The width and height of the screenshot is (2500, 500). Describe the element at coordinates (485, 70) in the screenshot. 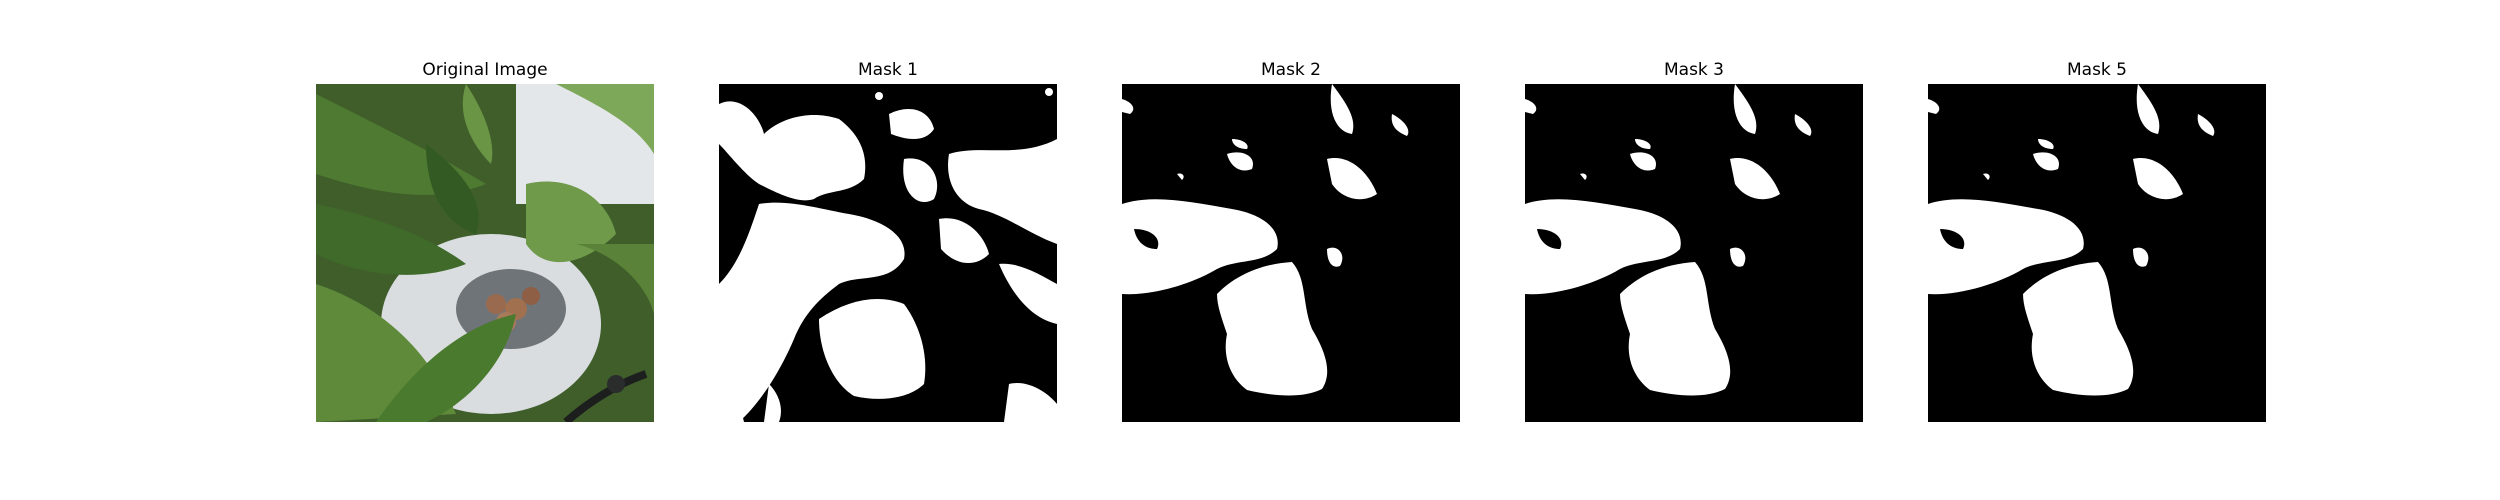

I see `panel-title: Original Image` at that location.